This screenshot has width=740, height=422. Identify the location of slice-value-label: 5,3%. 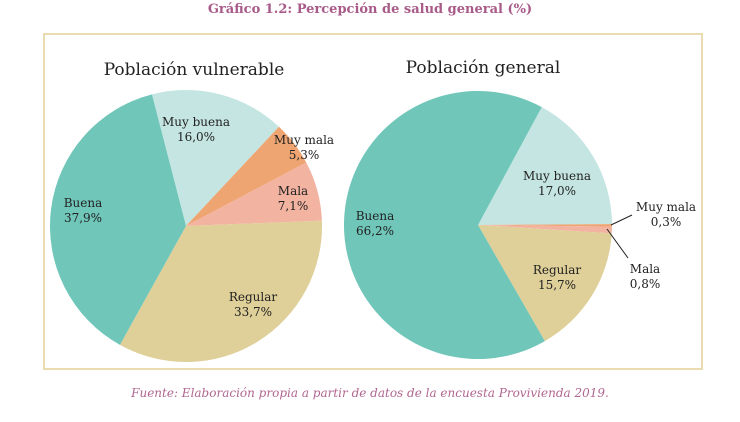
(304, 155).